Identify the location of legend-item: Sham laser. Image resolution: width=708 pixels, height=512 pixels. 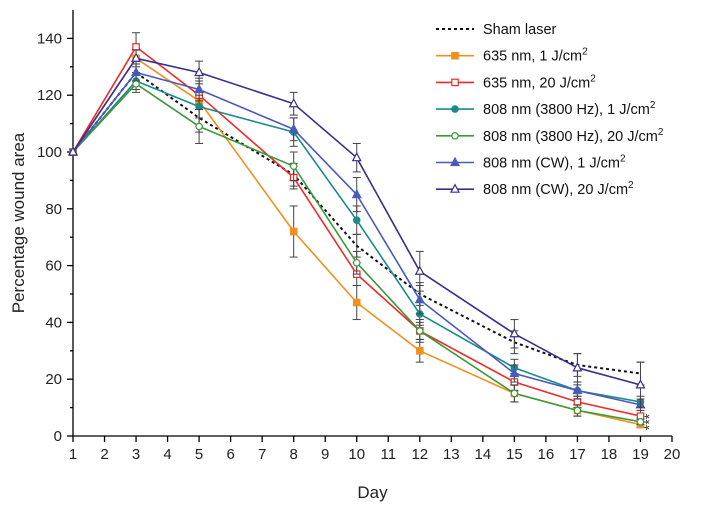
(496, 30).